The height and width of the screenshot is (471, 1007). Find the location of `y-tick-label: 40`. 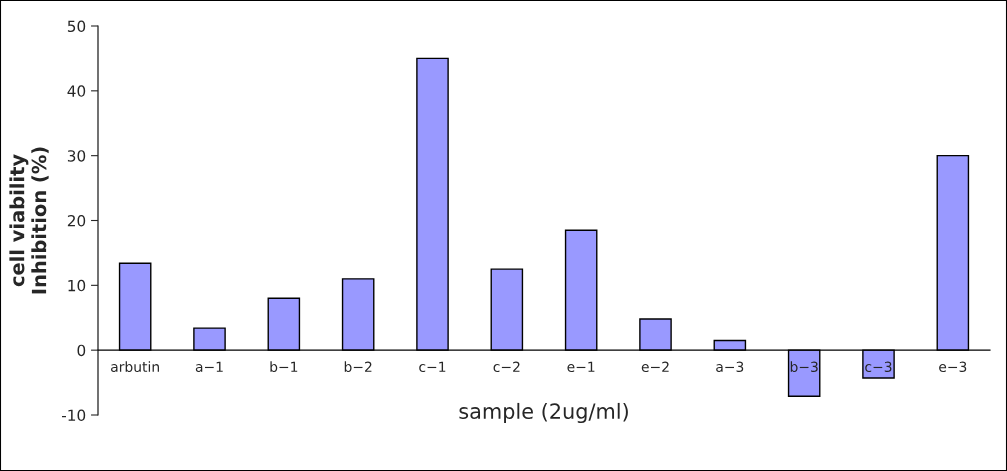

y-tick-label: 40 is located at coordinates (76, 91).